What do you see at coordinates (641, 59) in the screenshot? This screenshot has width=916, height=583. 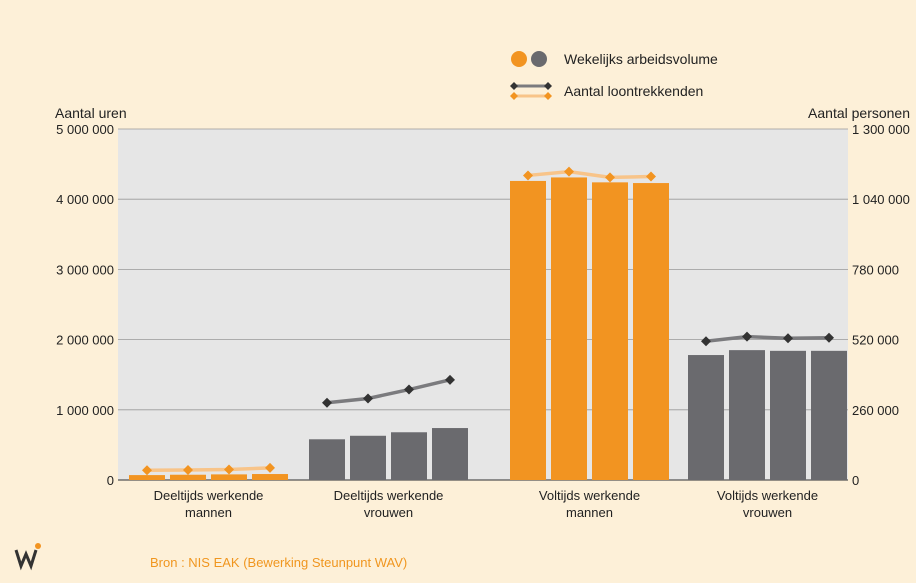 I see `legend-volume-label: Wekelijks arbeidsvolume` at bounding box center [641, 59].